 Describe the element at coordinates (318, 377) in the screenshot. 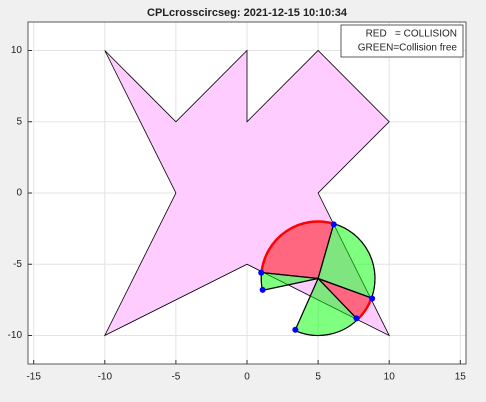

I see `x-tick-label: 5` at that location.